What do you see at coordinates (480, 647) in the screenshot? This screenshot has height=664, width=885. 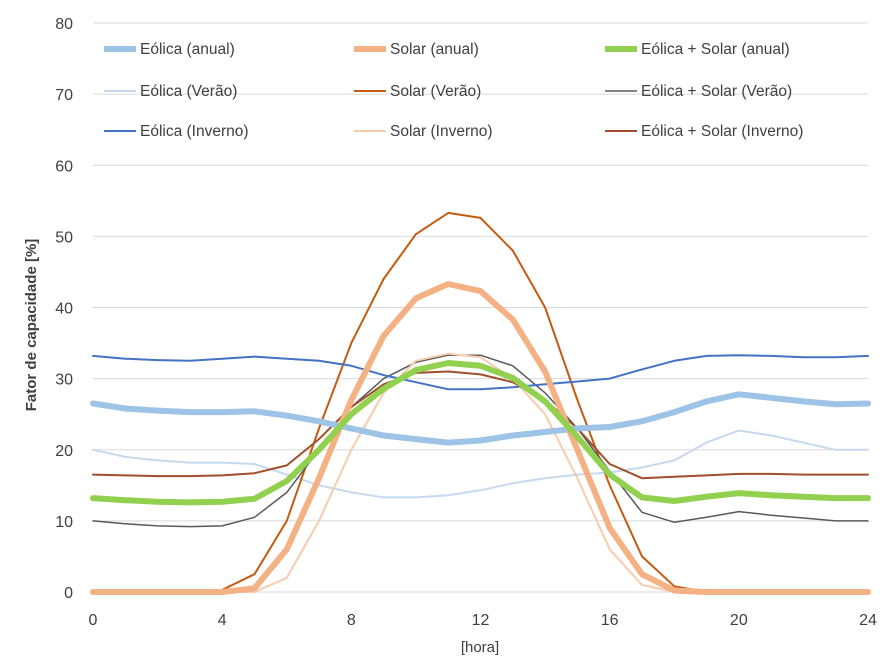 I see `x-axis-label: [hora]` at bounding box center [480, 647].